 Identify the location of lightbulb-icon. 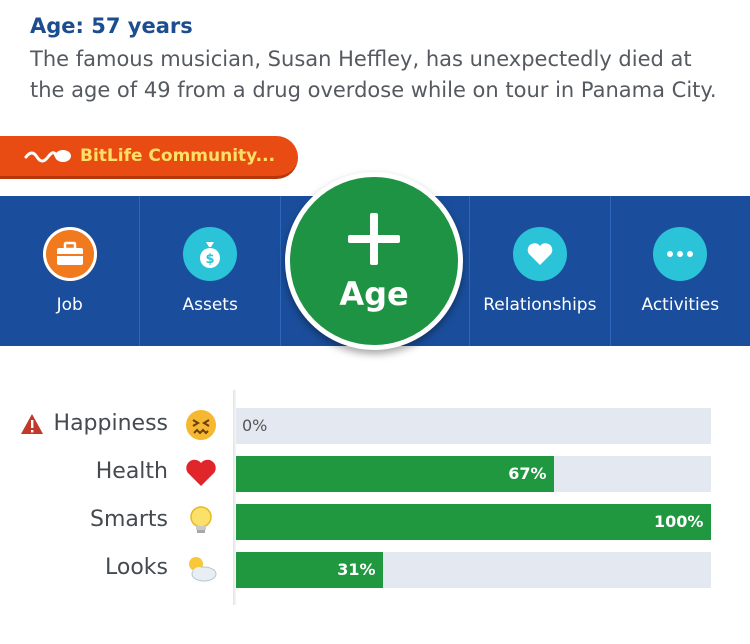
(201, 519).